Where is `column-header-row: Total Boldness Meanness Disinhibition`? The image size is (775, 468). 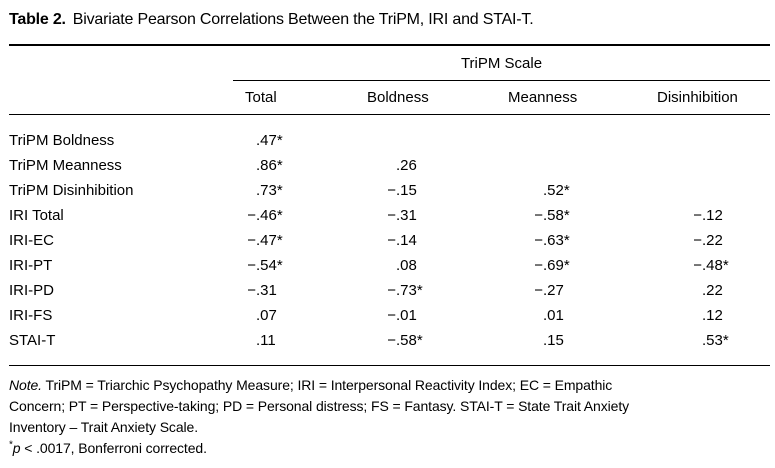
column-header-row: Total Boldness Meanness Disinhibition is located at coordinates (389, 98).